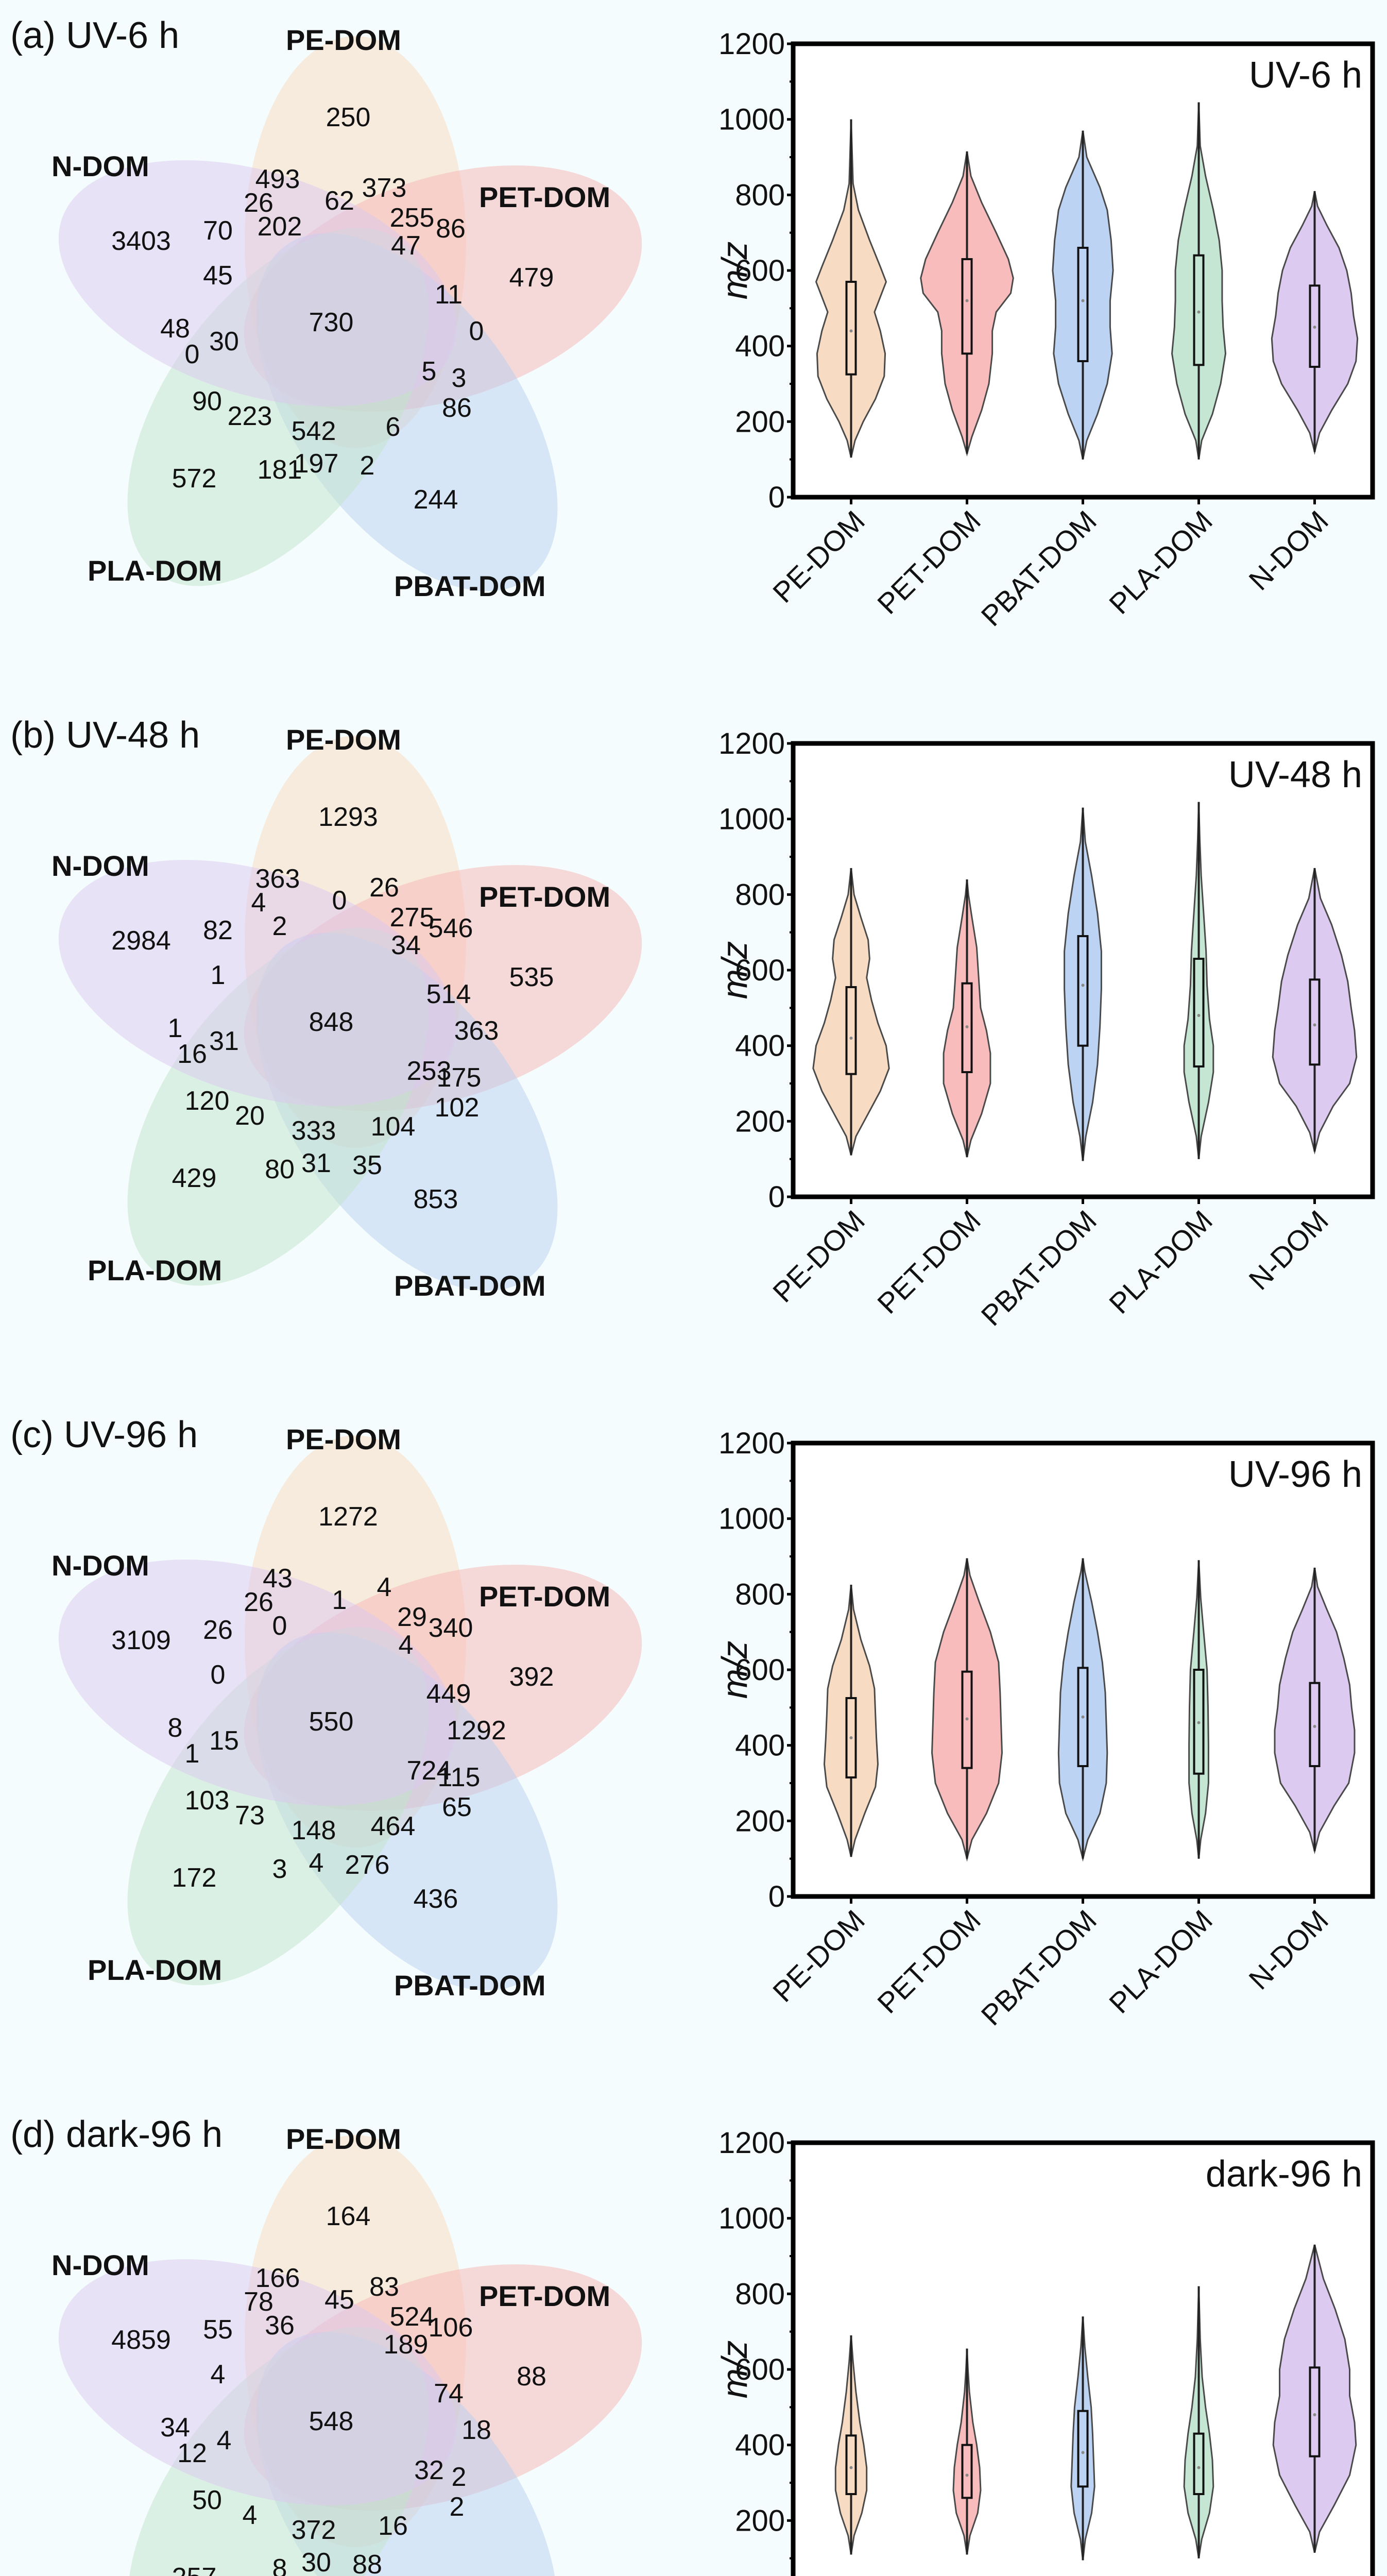 This screenshot has width=1387, height=2576. Describe the element at coordinates (412, 2317) in the screenshot. I see `venn-region-count: 524` at that location.